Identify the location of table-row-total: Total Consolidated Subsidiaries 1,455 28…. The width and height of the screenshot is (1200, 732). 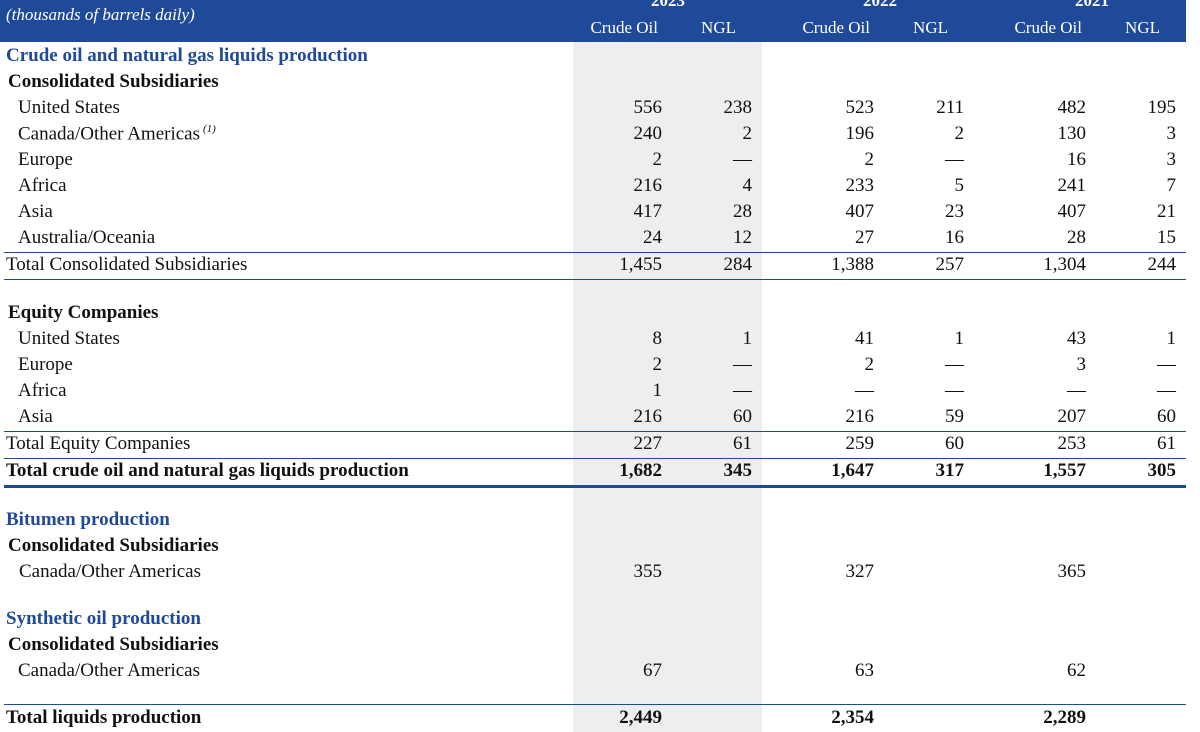
(593, 266).